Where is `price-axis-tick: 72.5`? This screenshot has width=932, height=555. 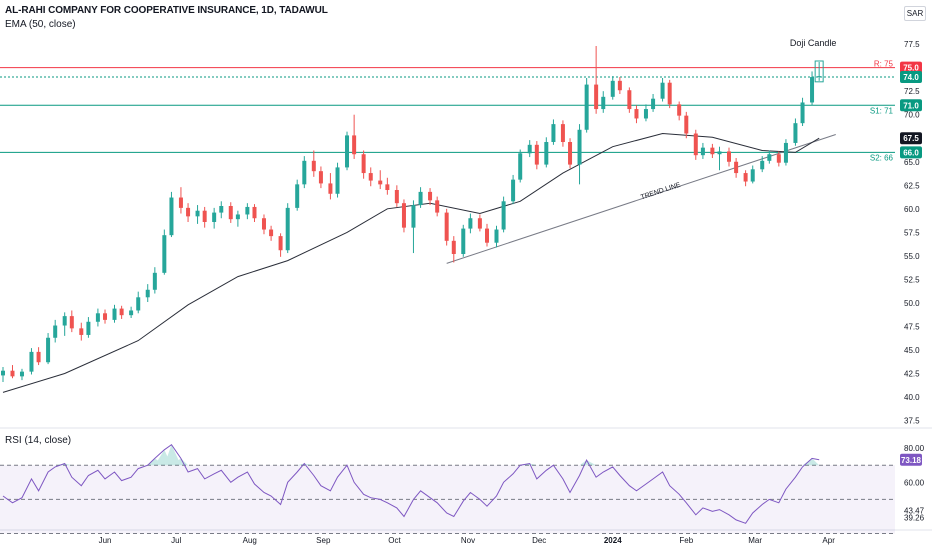 price-axis-tick: 72.5 is located at coordinates (912, 91).